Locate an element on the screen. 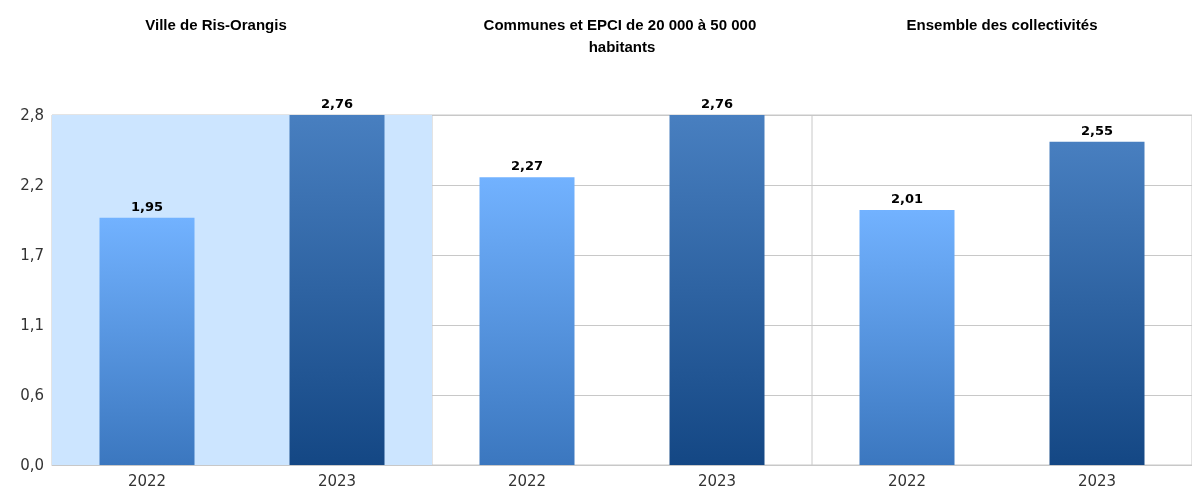 The image size is (1192, 488). chart-title: Ensemble des collectivités is located at coordinates (1002, 24).